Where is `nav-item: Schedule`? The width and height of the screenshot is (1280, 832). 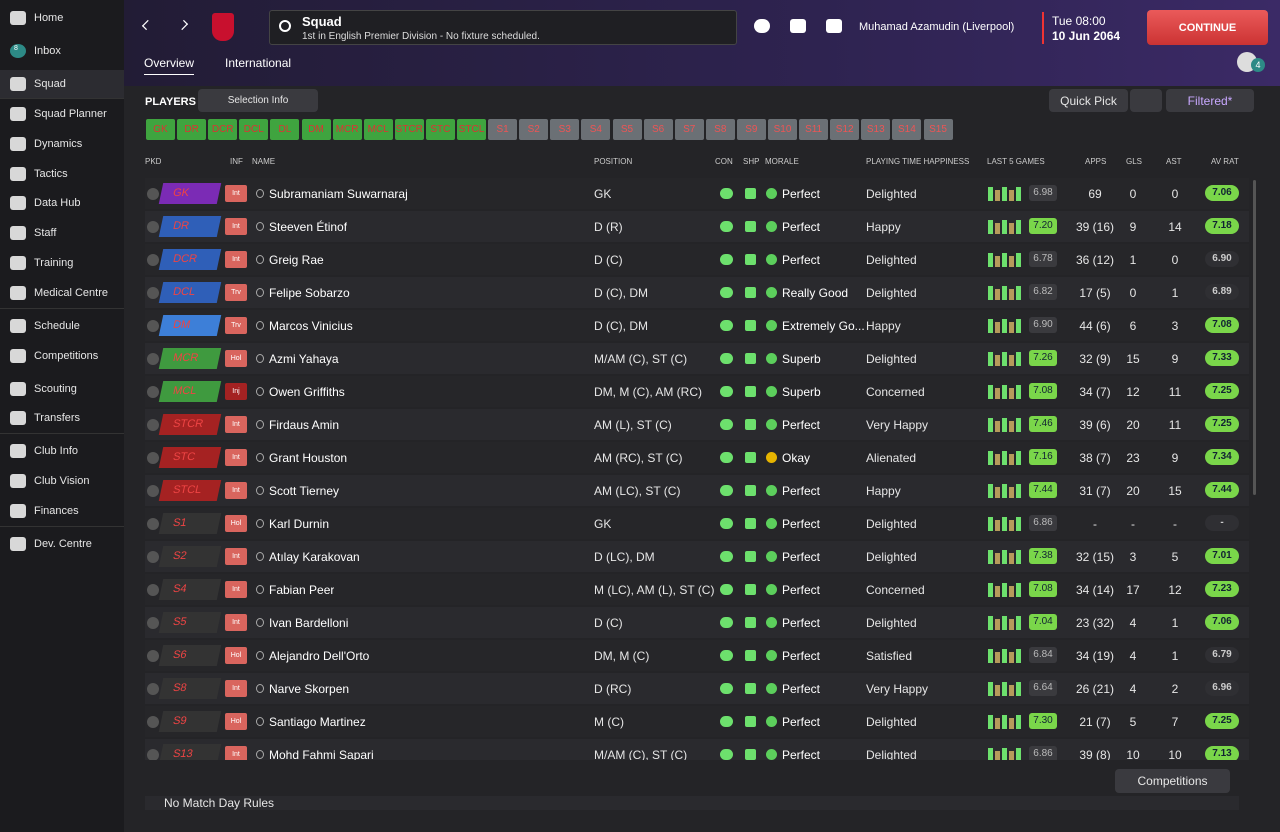
nav-item: Schedule is located at coordinates (62, 326).